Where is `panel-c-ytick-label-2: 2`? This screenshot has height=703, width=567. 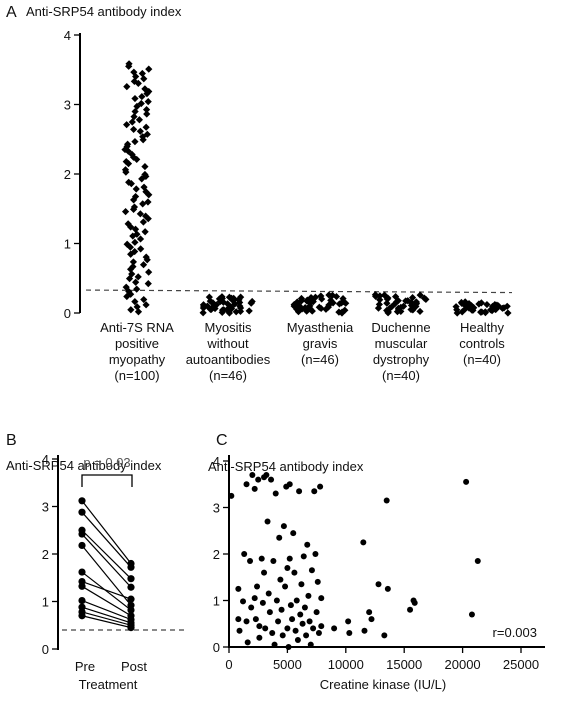 panel-c-ytick-label-2: 2 is located at coordinates (216, 554).